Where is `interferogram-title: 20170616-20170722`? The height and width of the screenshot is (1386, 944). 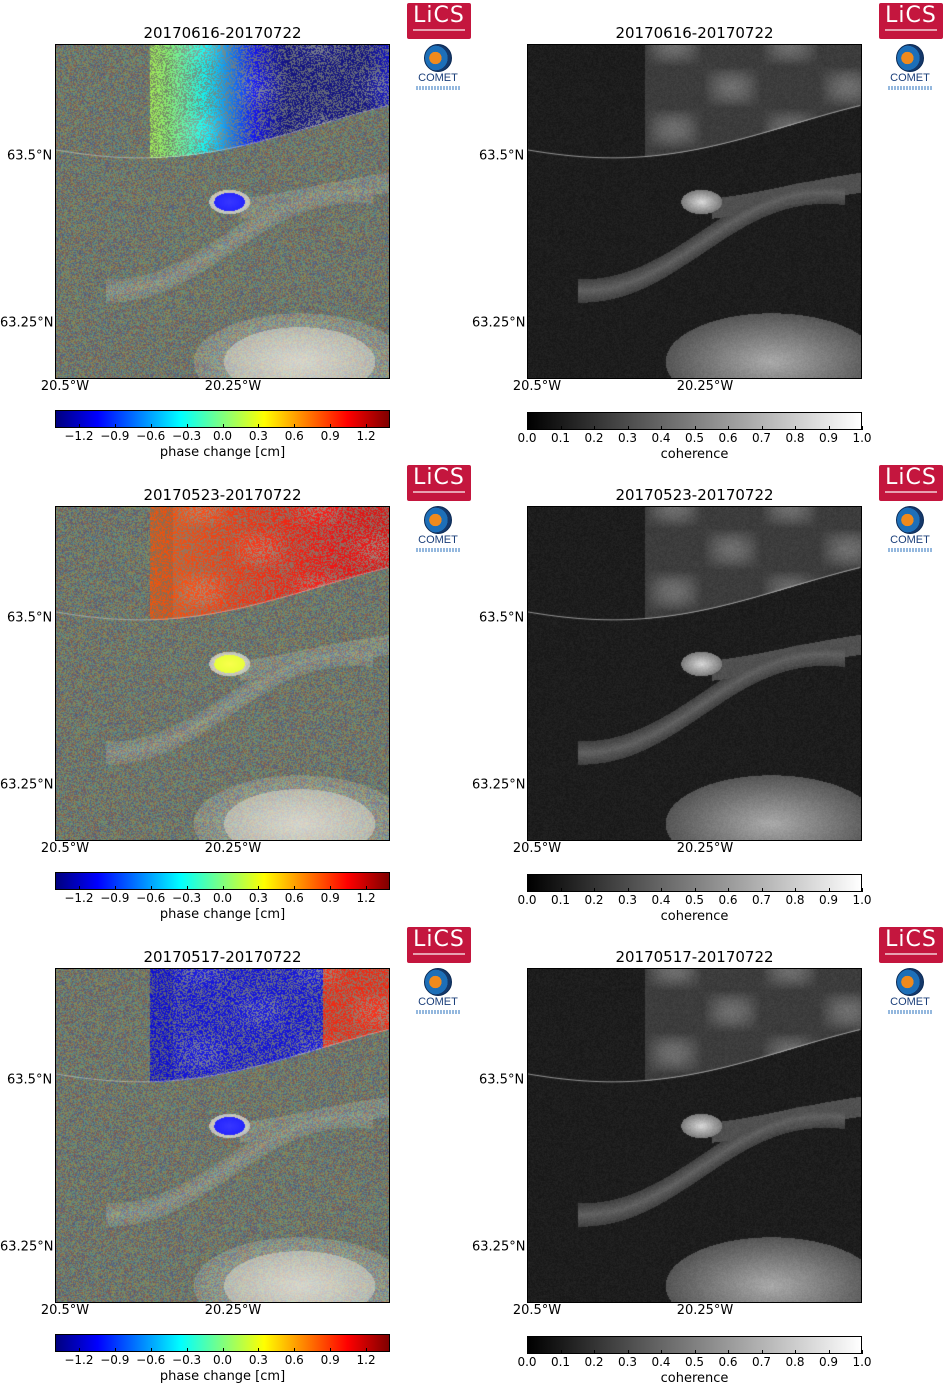 interferogram-title: 20170616-20170722 is located at coordinates (222, 33).